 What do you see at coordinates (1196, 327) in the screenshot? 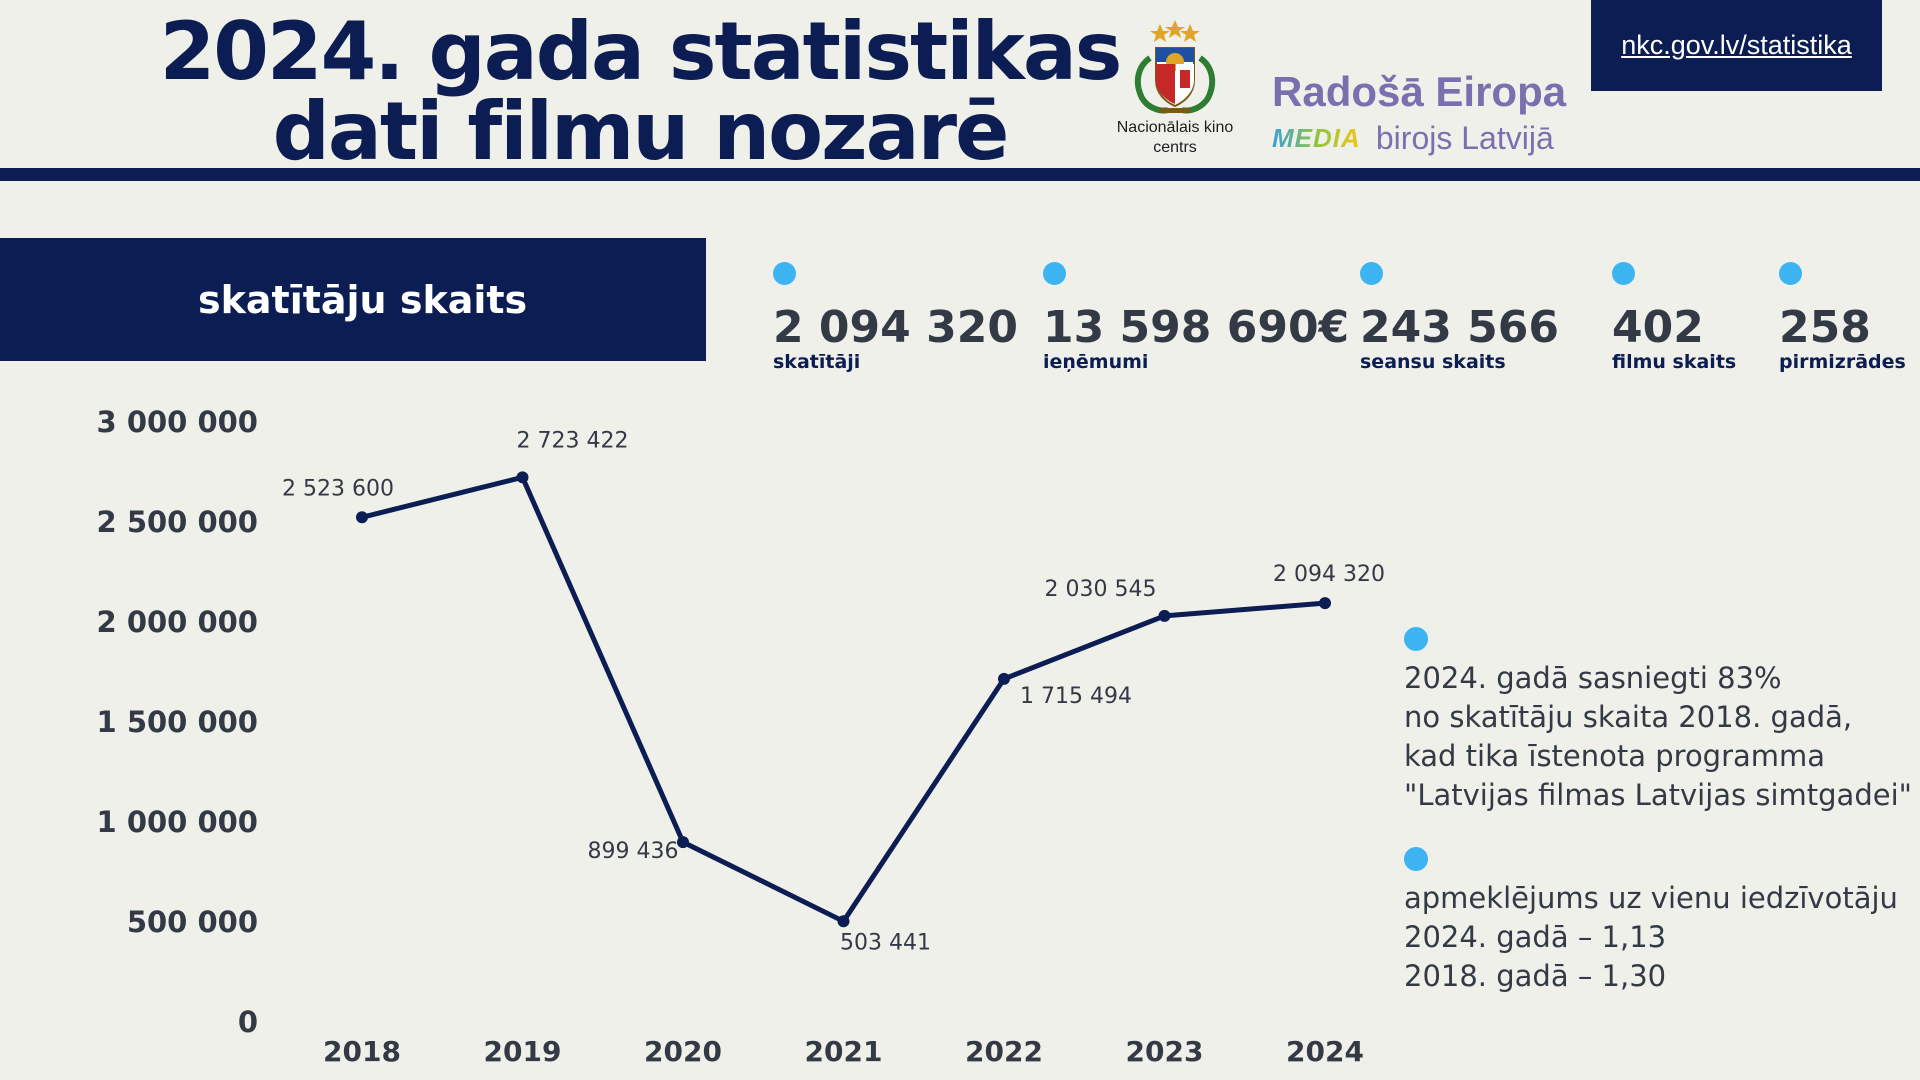
I see `stat-value: 13 598 690€` at bounding box center [1196, 327].